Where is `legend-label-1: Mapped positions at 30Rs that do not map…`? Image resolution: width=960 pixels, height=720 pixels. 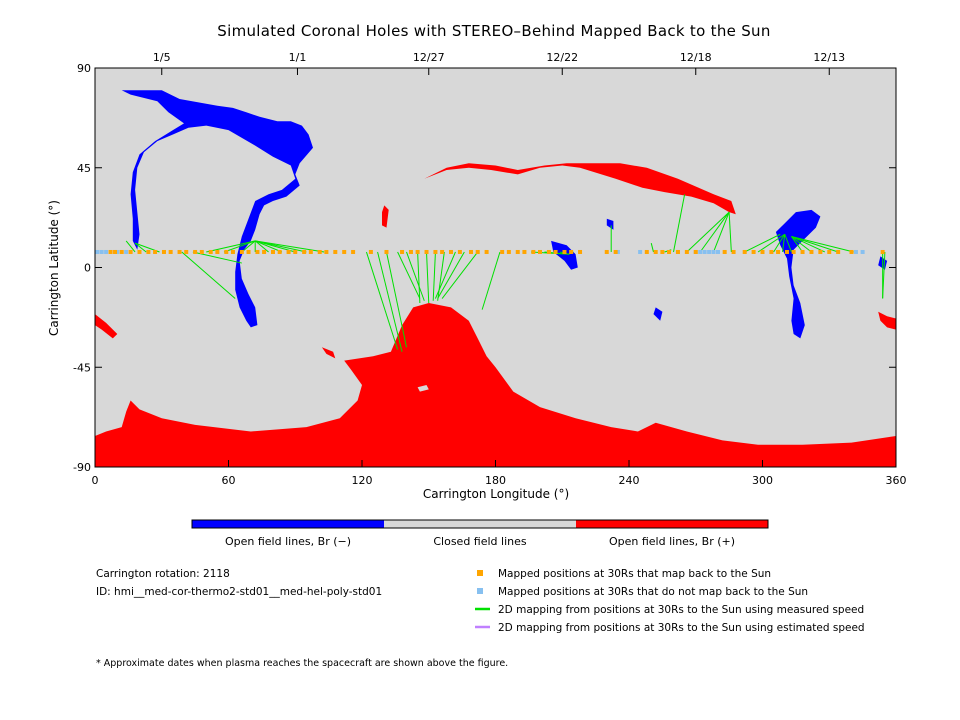 legend-label-1: Mapped positions at 30Rs that do not map… is located at coordinates (653, 592).